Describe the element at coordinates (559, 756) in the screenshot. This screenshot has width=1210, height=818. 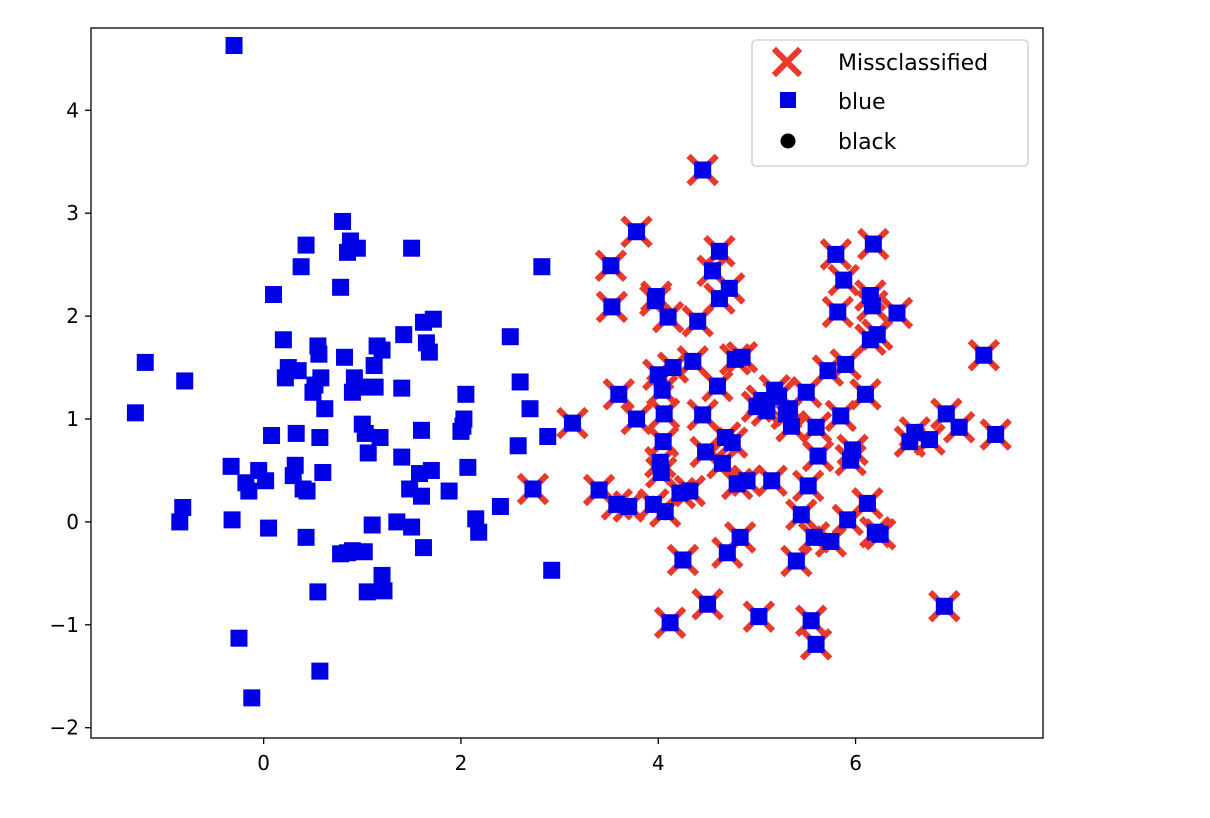
I see `x-axis: 0 2 4 6` at that location.